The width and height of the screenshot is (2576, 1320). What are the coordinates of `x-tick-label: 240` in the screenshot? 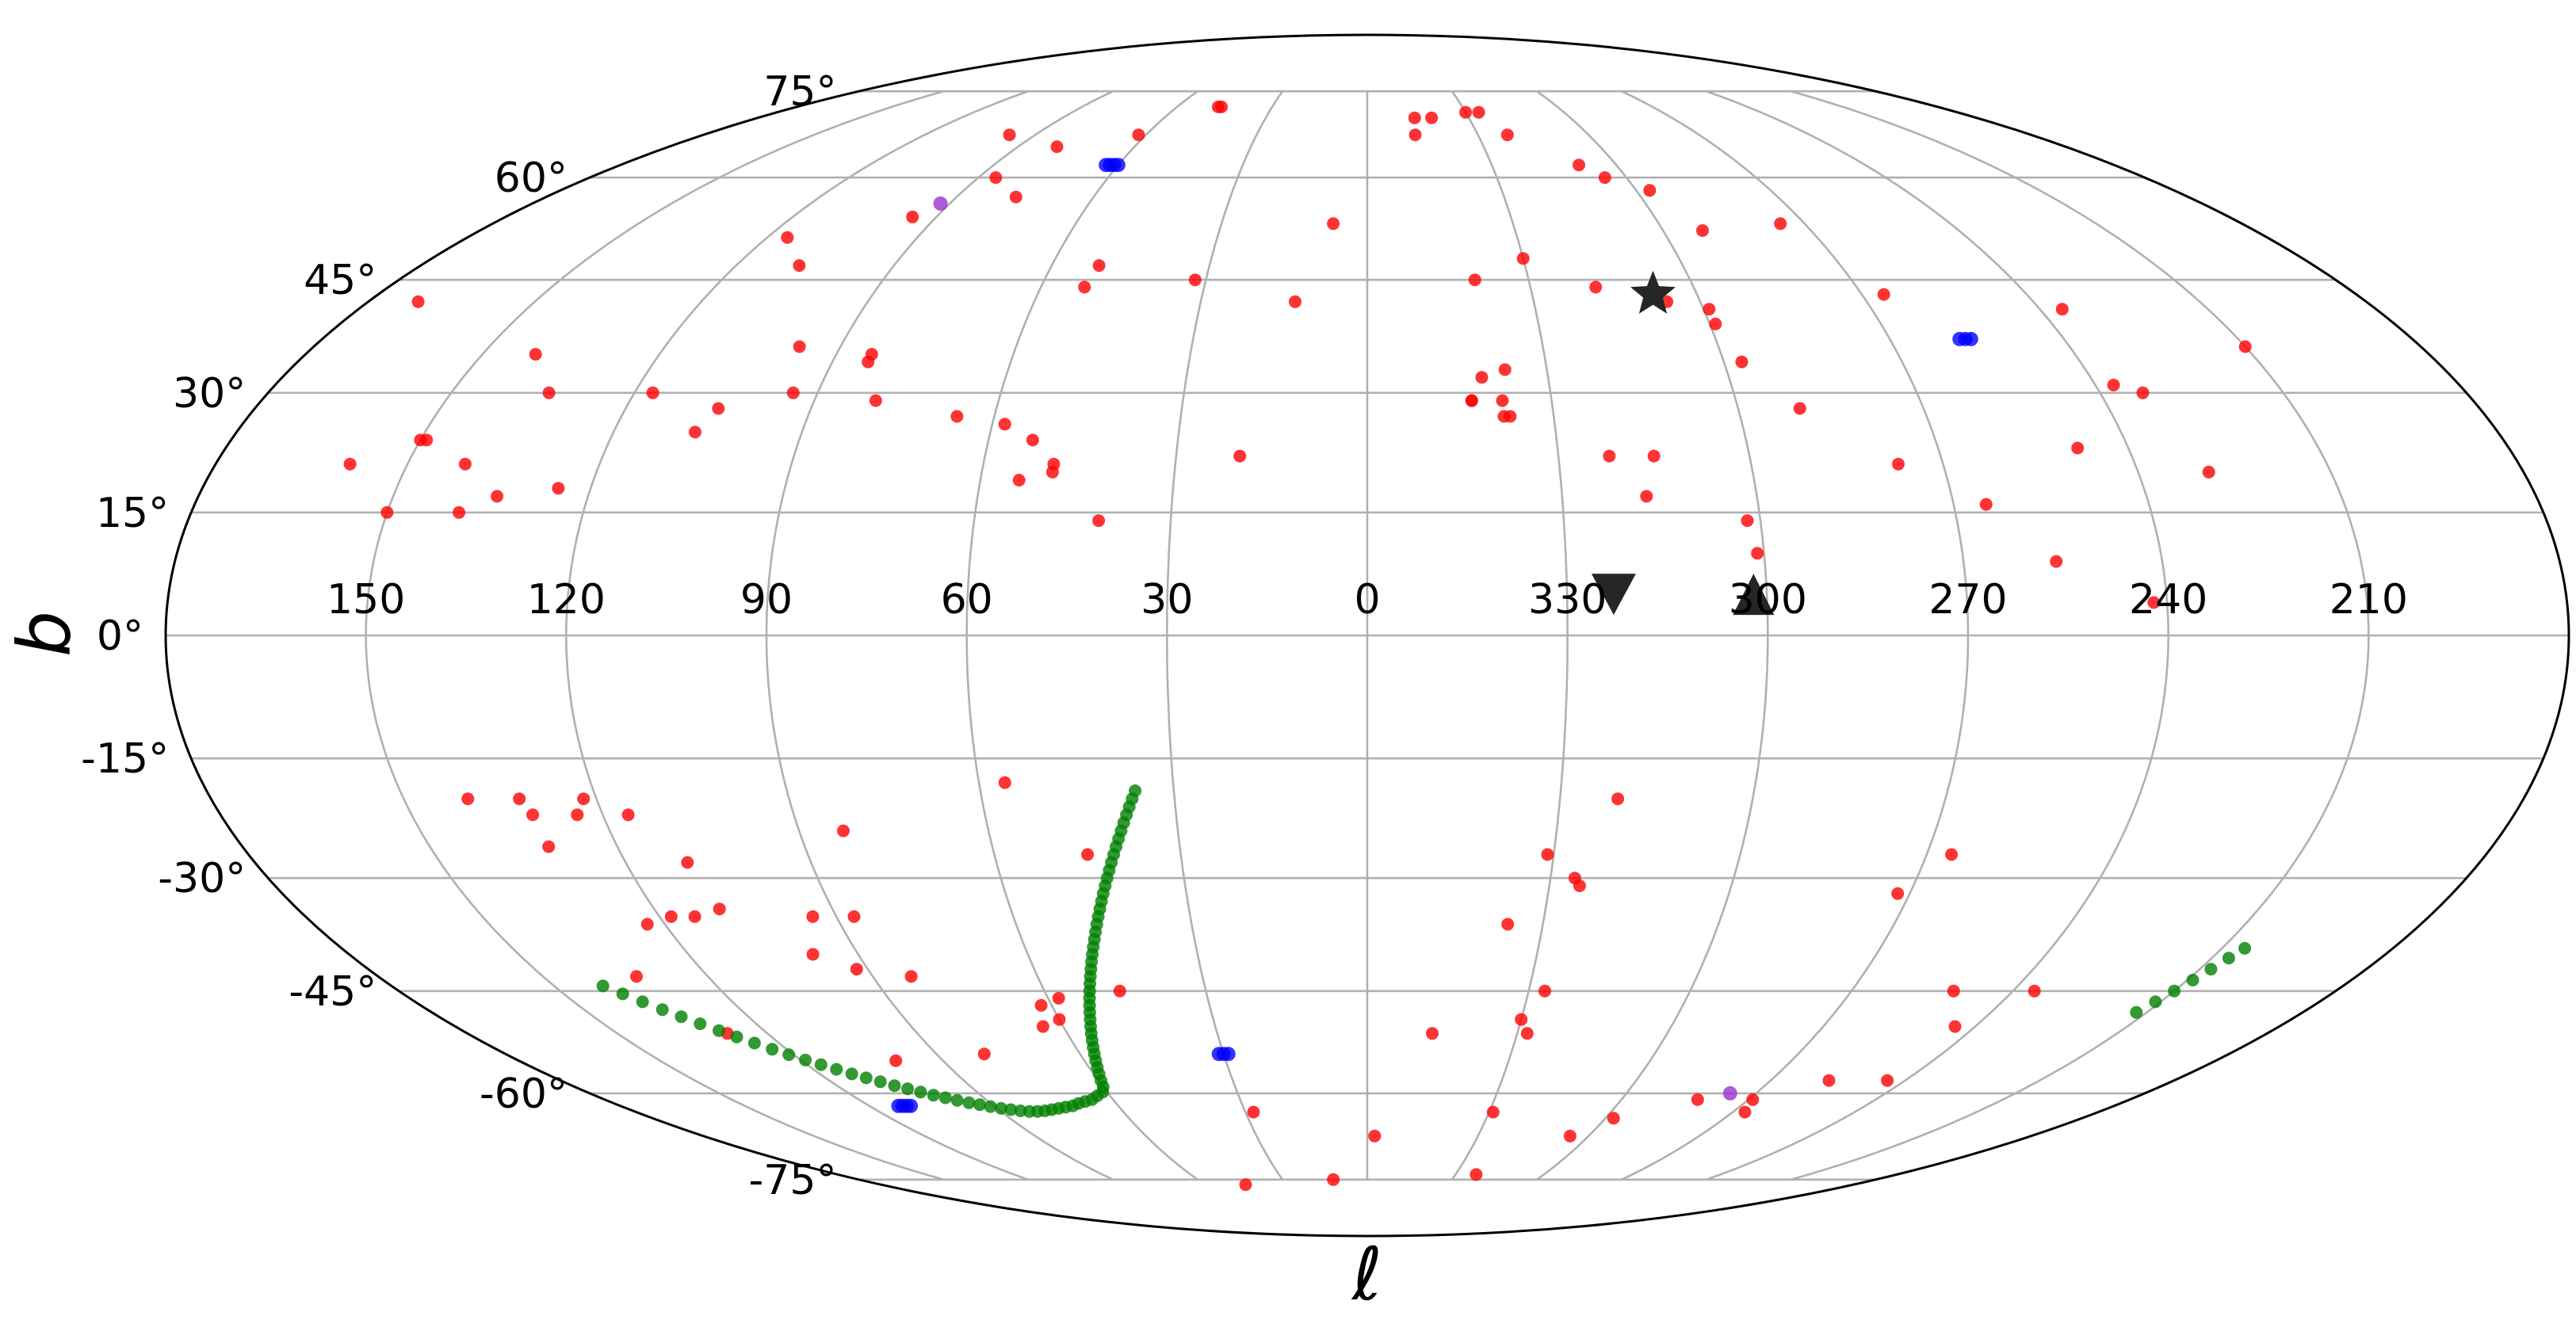 It's located at (2168, 600).